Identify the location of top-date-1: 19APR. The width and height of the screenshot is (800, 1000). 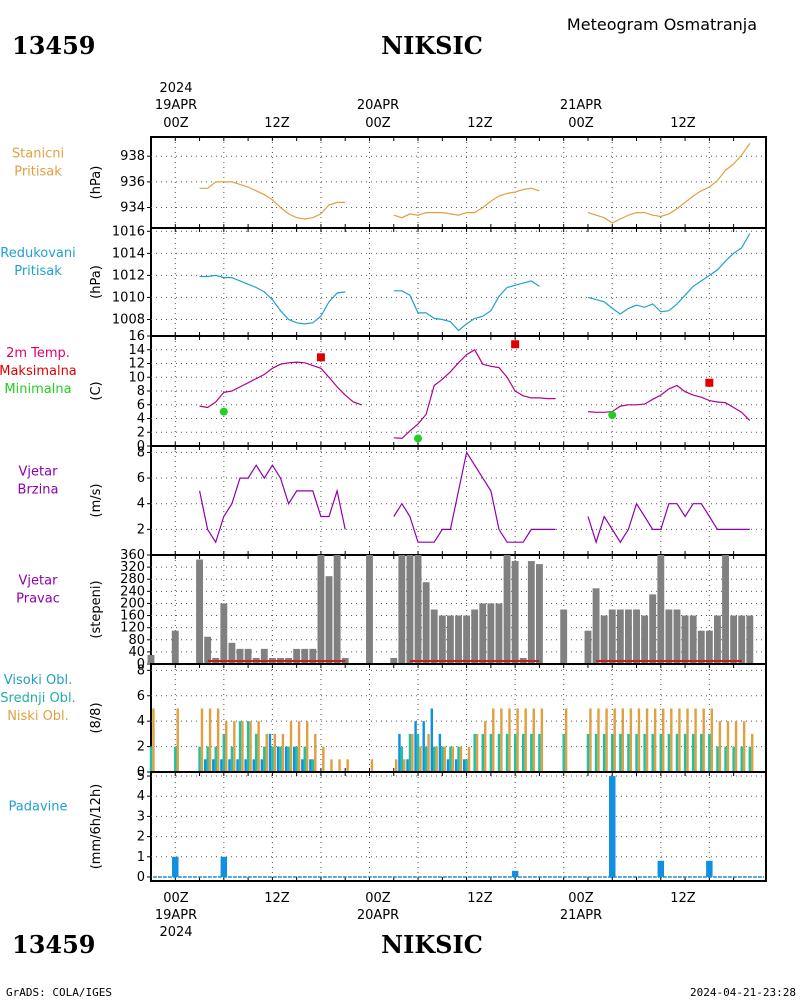
(176, 105).